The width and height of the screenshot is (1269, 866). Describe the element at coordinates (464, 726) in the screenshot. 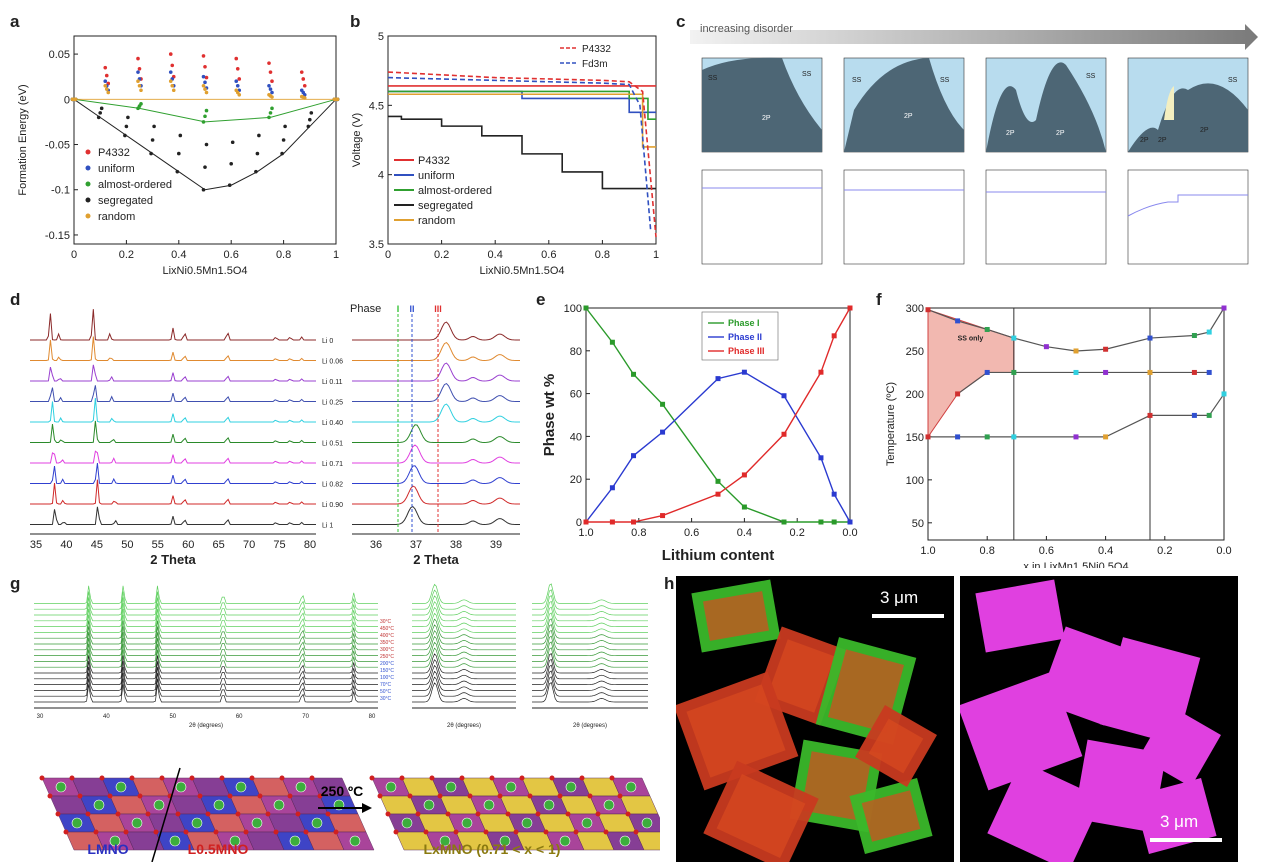

I see `x-axis-label: 2θ (degrees)` at that location.